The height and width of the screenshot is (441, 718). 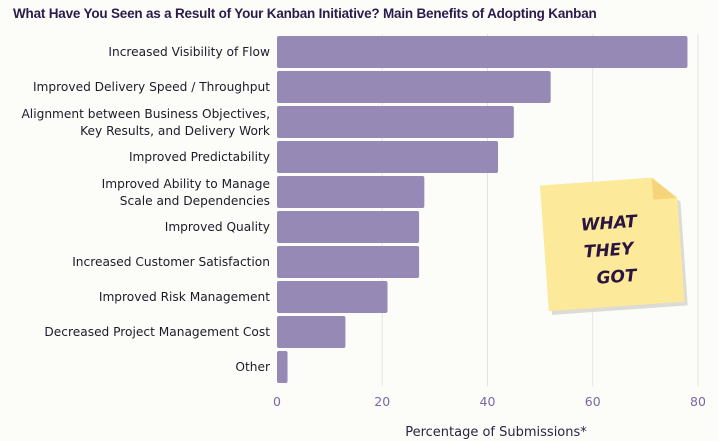 What do you see at coordinates (617, 277) in the screenshot?
I see `note-line-3: GOT` at bounding box center [617, 277].